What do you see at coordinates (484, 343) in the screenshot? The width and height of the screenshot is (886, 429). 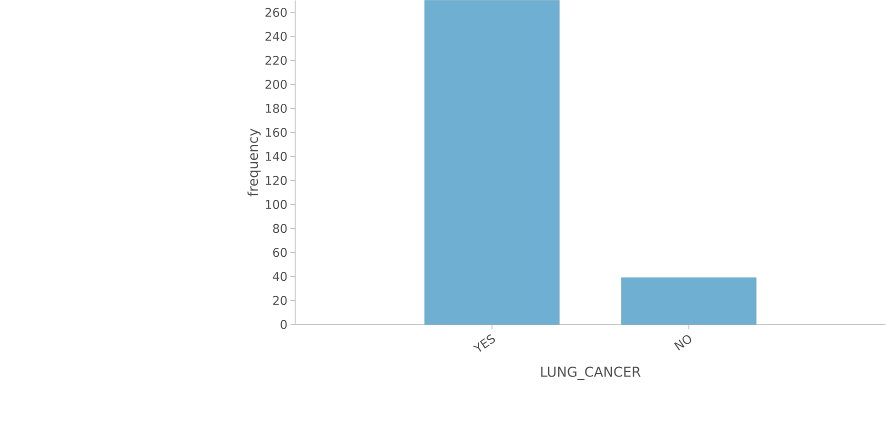 I see `x-tick-label: YES` at bounding box center [484, 343].